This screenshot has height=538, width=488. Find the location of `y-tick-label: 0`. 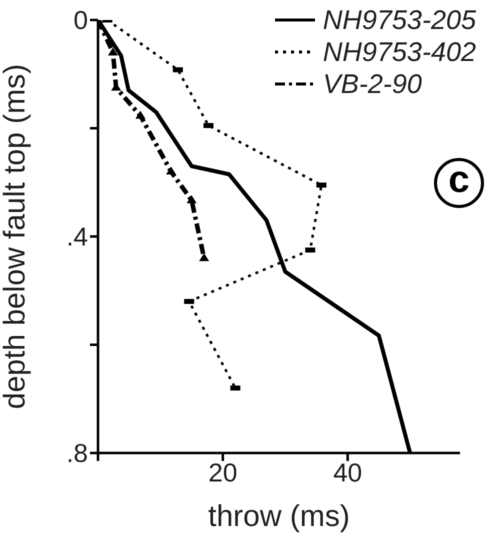

y-tick-label: 0 is located at coordinates (81, 20).